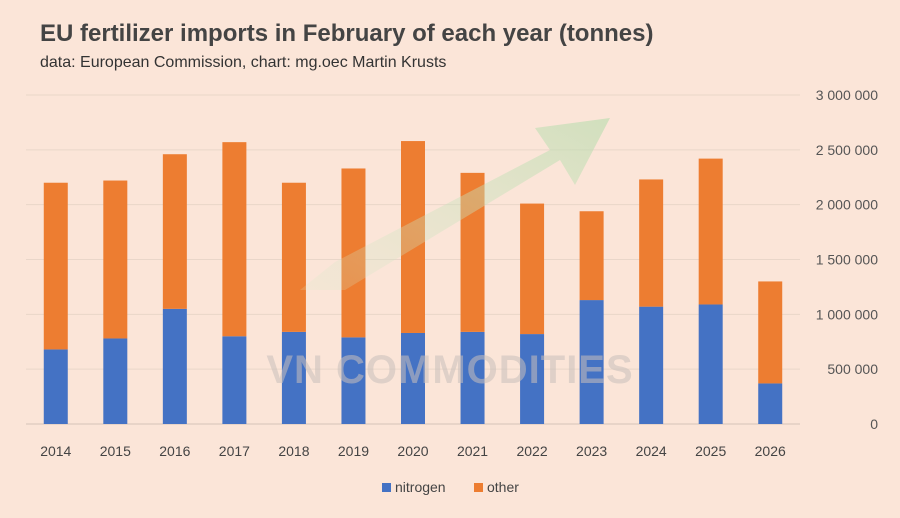 This screenshot has width=900, height=518. What do you see at coordinates (852, 369) in the screenshot?
I see `y-tick-label: 500 000` at bounding box center [852, 369].